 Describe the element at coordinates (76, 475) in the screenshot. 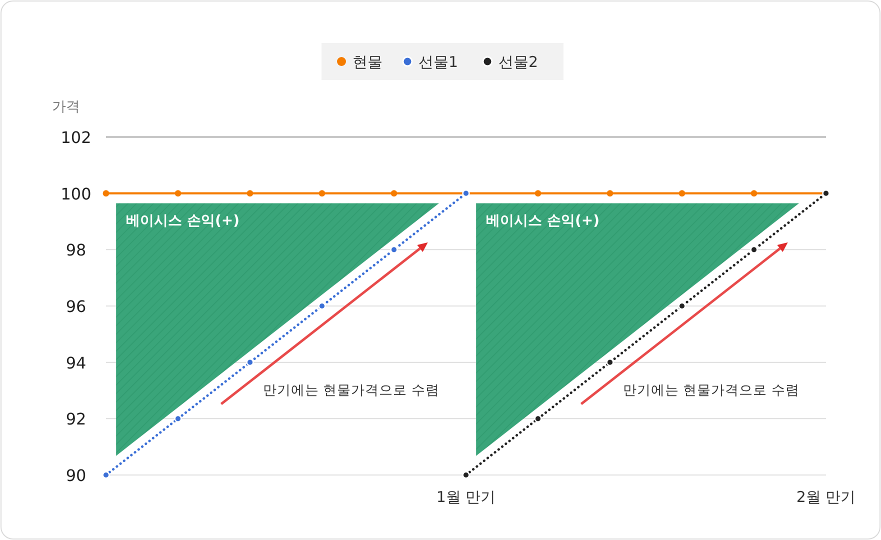

I see `y-tick-label: 90` at that location.